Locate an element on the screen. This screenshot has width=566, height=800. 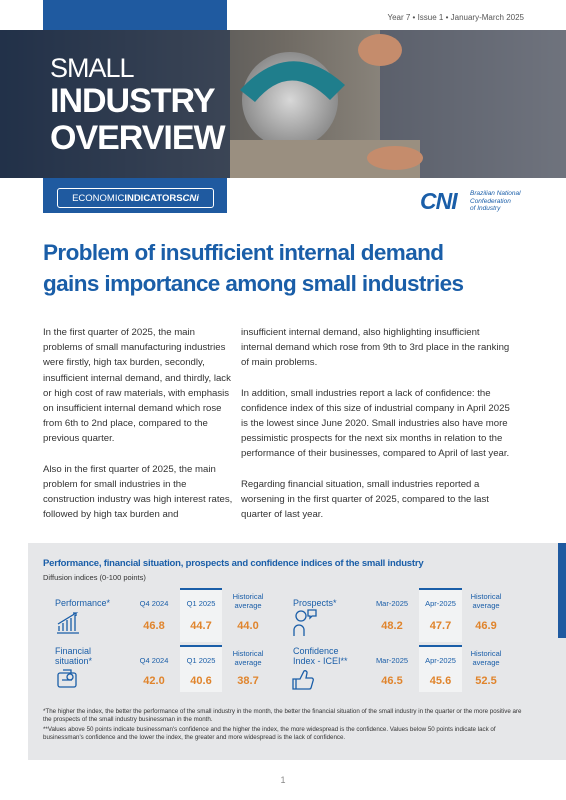
indicator-label: Confidence Index - ICEI** is located at coordinates (320, 656).